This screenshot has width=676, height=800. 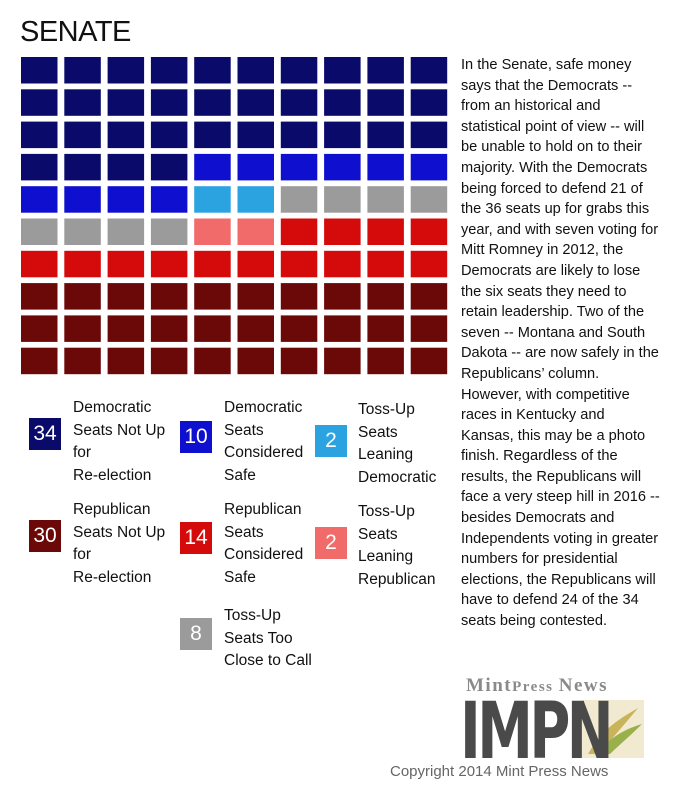 What do you see at coordinates (45, 434) in the screenshot?
I see `legend-swatch-dem_not_up: 34` at bounding box center [45, 434].